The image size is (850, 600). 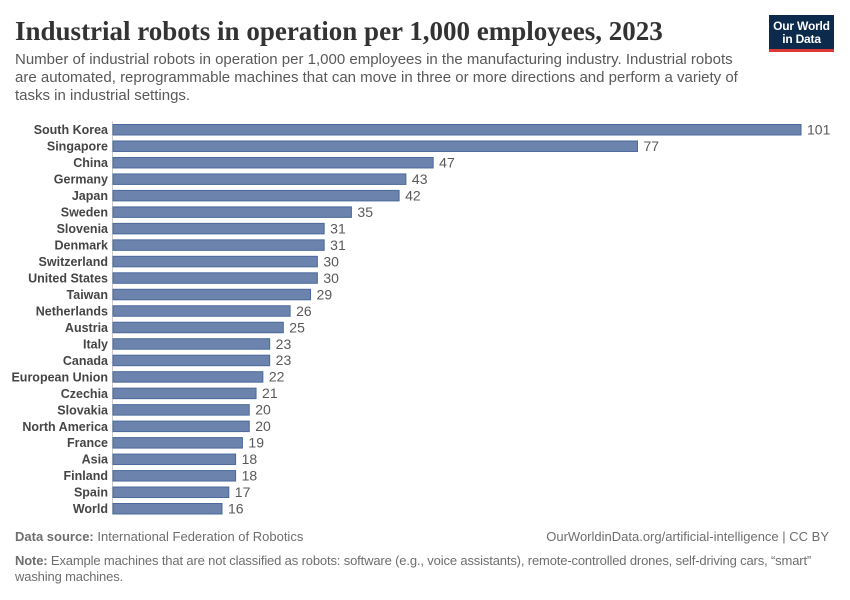 I want to click on svg-text: Italy, so click(x=95, y=344).